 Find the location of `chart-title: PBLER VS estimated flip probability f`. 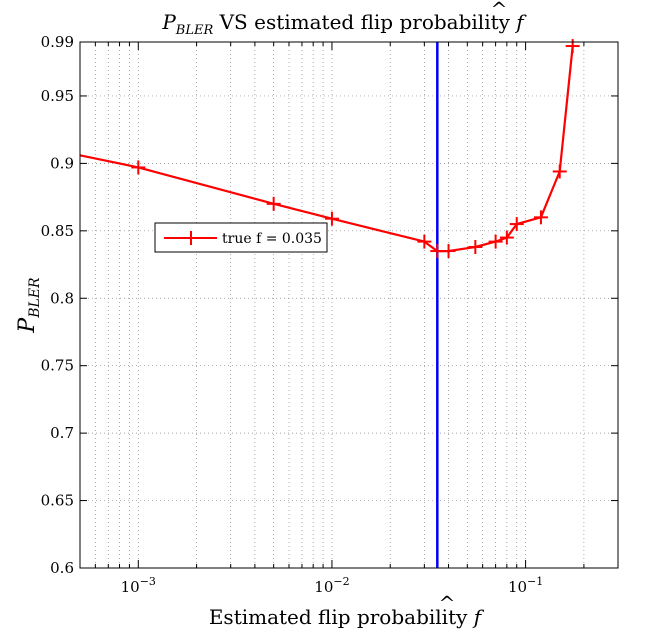

chart-title: PBLER VS estimated flip probability f is located at coordinates (344, 24).